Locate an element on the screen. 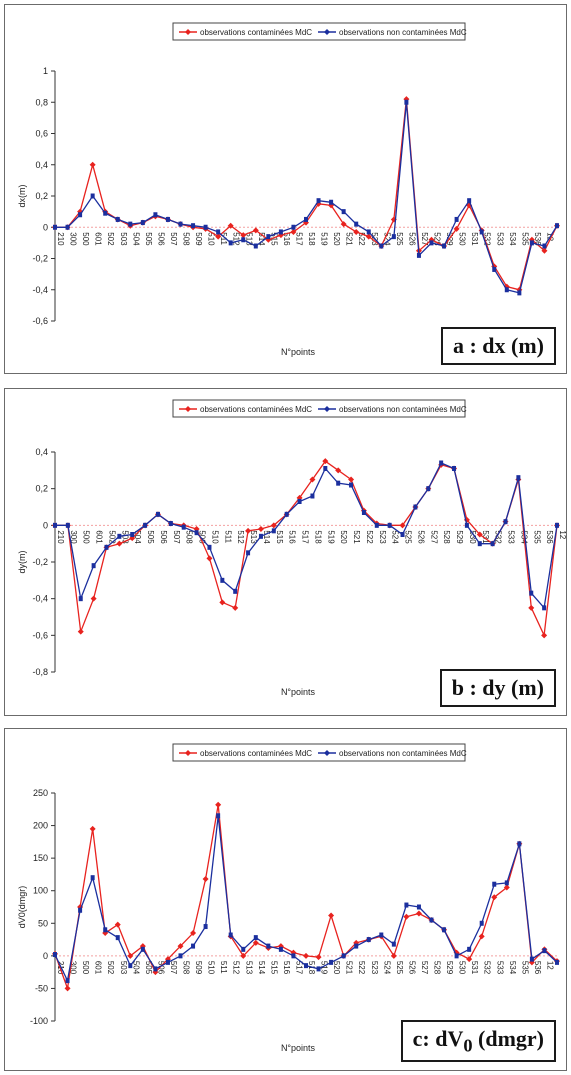 Image resolution: width=571 pixels, height=1075 pixels. x-tick-label-dx: 504 is located at coordinates (135, 239).